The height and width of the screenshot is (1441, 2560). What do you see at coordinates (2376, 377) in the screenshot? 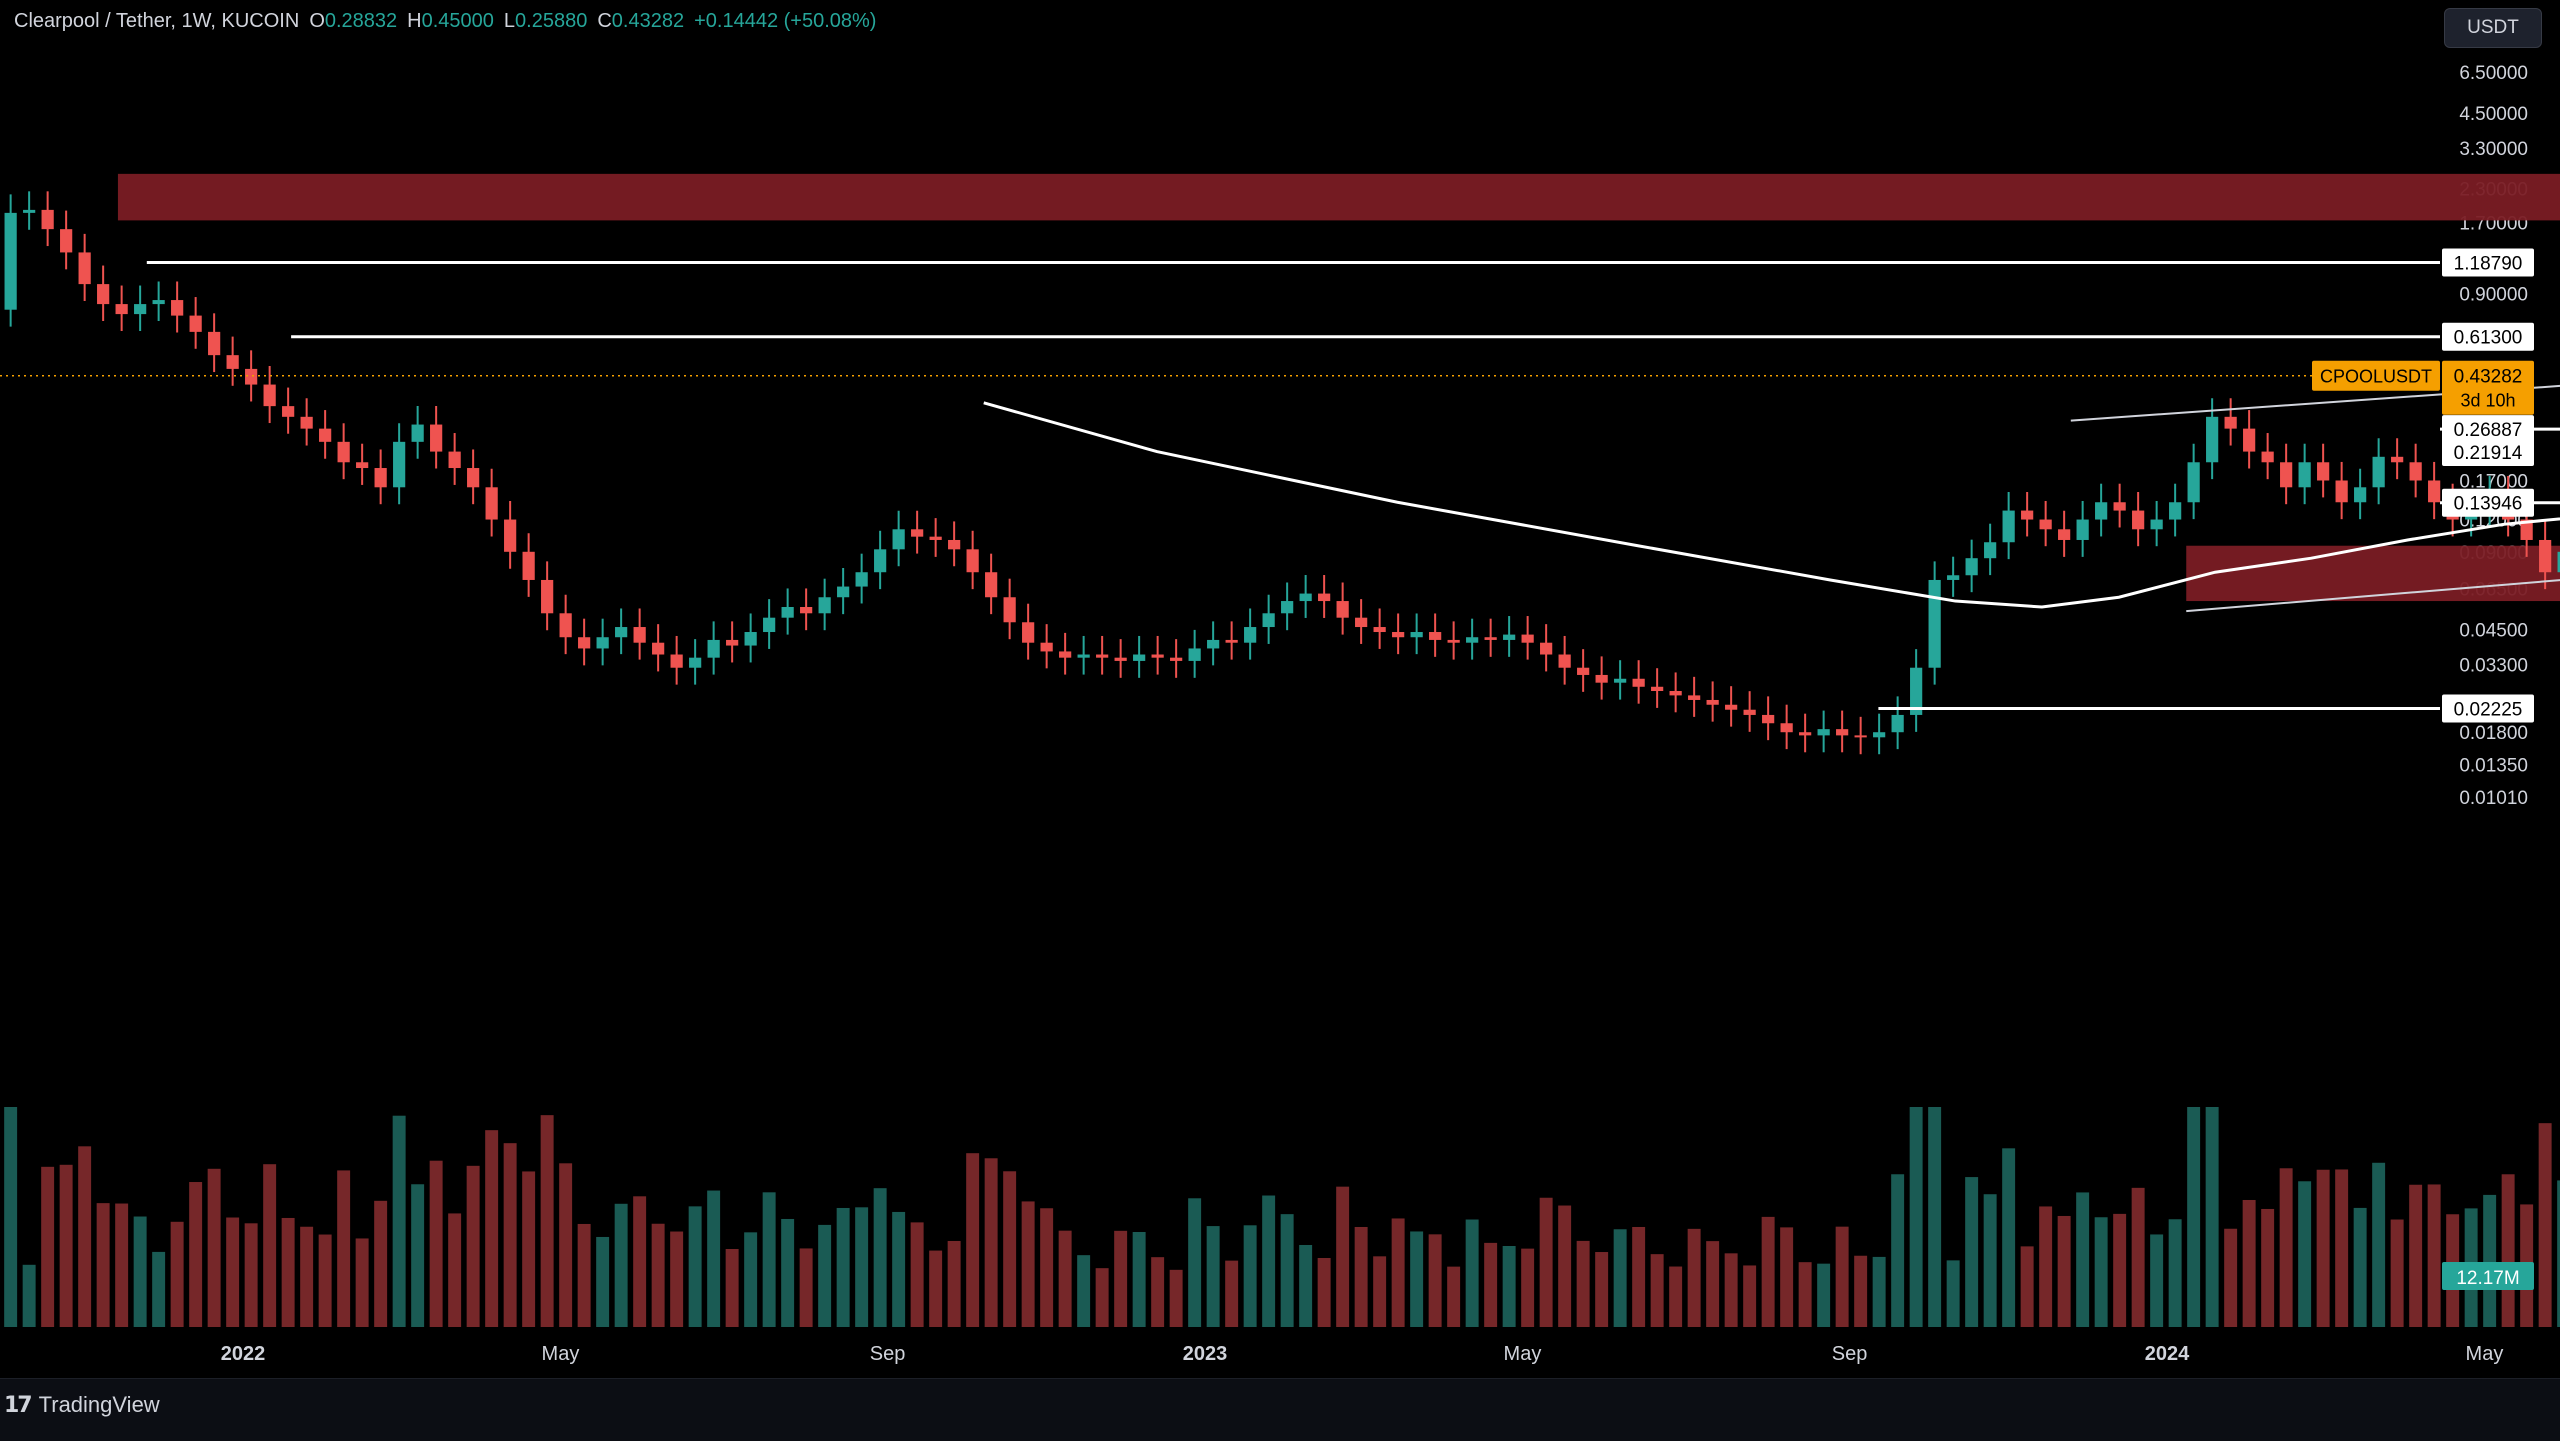
I see `symbol-tag-label: CPOOLUSDT` at bounding box center [2376, 377].